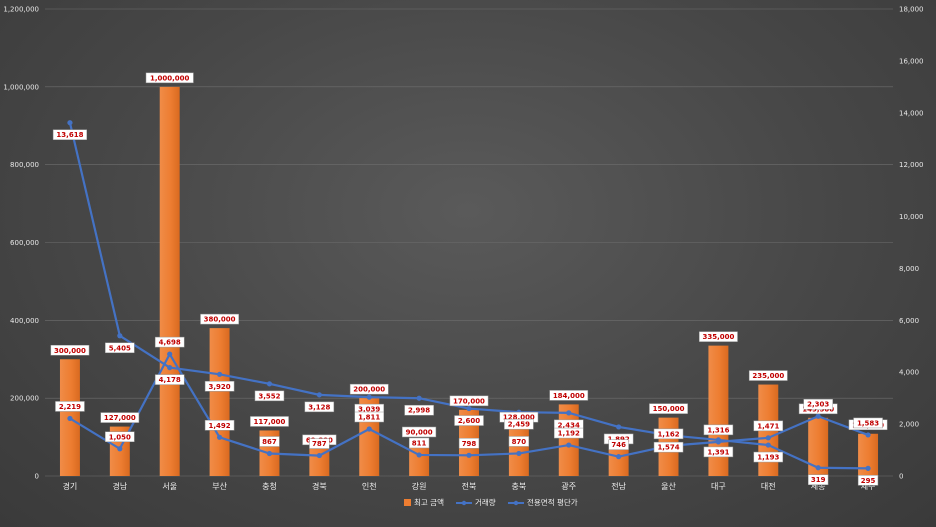 The width and height of the screenshot is (936, 527). Describe the element at coordinates (24, 243) in the screenshot. I see `y-left-tick-label: 600,000` at that location.